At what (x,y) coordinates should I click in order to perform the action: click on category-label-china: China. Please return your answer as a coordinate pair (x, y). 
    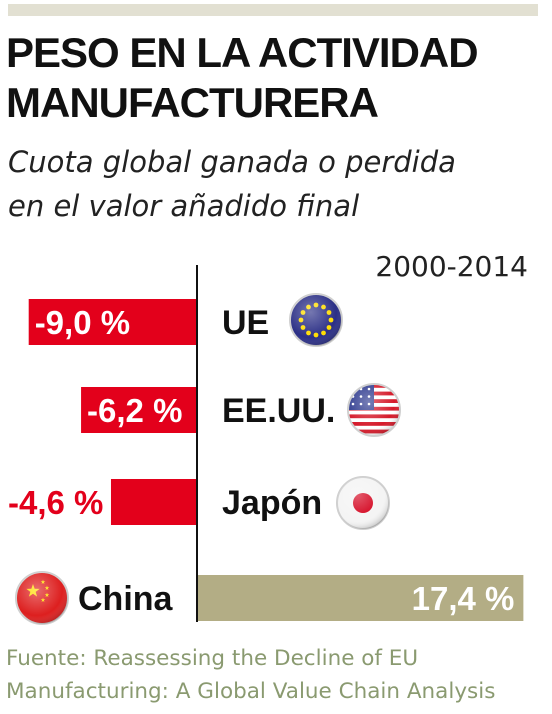
    Looking at the image, I should click on (126, 599).